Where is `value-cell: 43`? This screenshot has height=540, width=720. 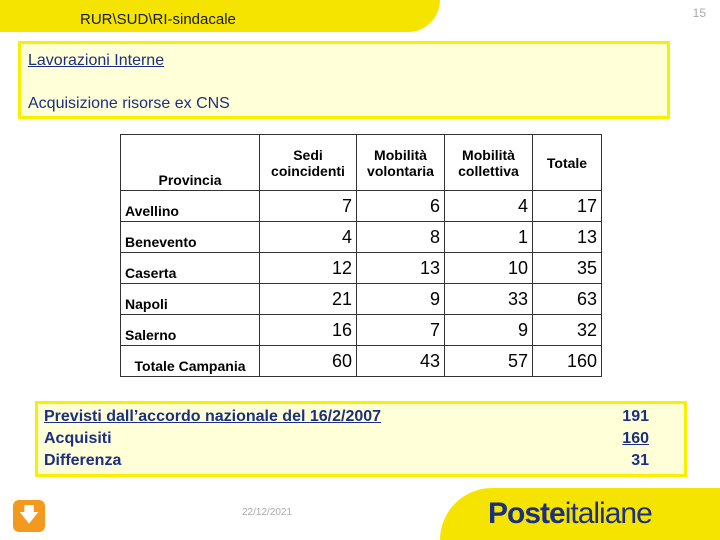 value-cell: 43 is located at coordinates (400, 361).